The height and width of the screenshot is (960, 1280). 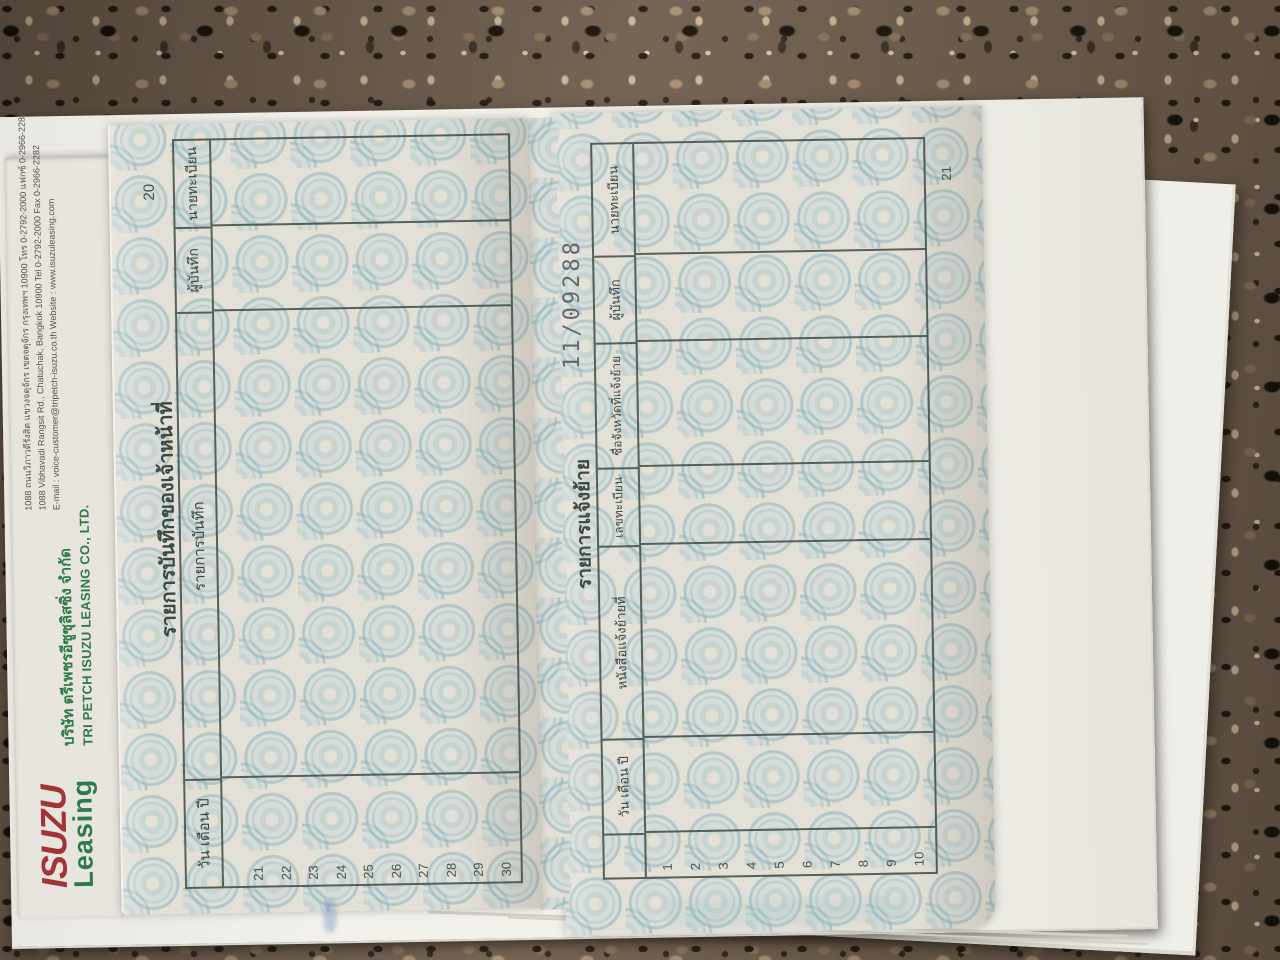 I want to click on row-number-label: 2, so click(x=695, y=866).